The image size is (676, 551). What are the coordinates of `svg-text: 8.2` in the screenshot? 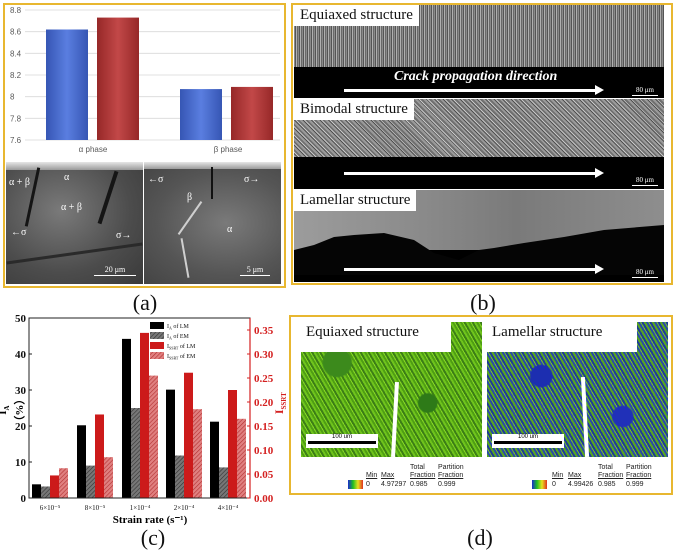 It's located at (16, 75).